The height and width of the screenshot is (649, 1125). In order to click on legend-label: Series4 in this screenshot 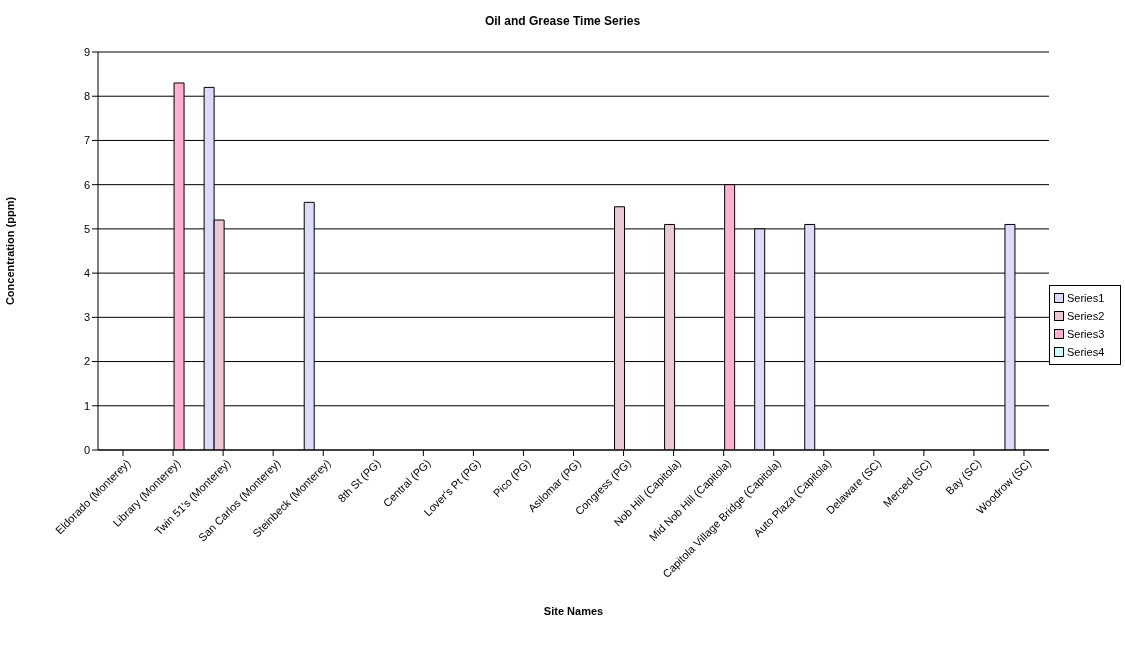, I will do `click(1086, 351)`.